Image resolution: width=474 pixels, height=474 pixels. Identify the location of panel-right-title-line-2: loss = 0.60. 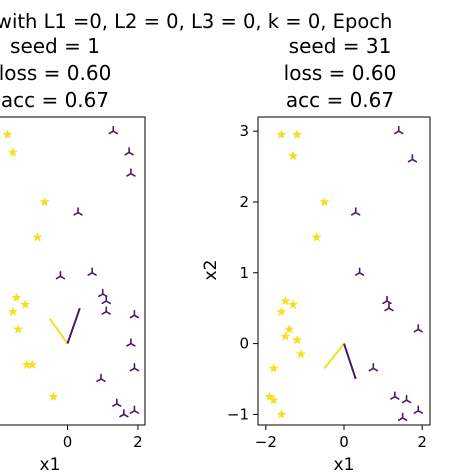
(340, 73).